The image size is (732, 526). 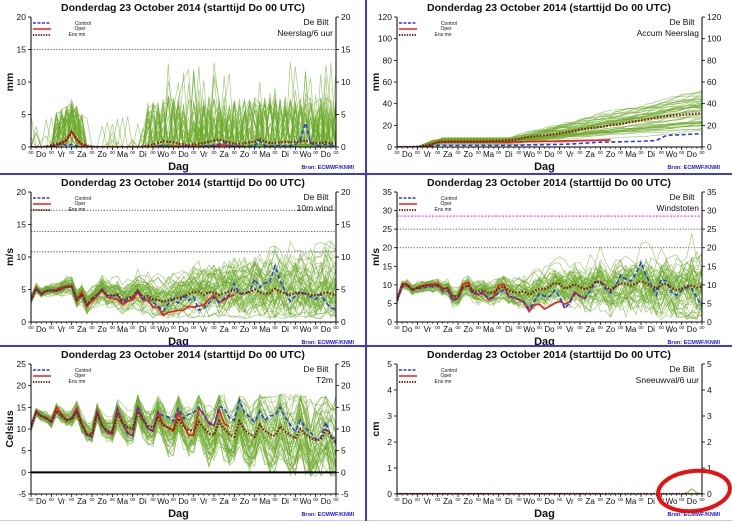 I want to click on ens-mean-series-line, so click(x=183, y=138).